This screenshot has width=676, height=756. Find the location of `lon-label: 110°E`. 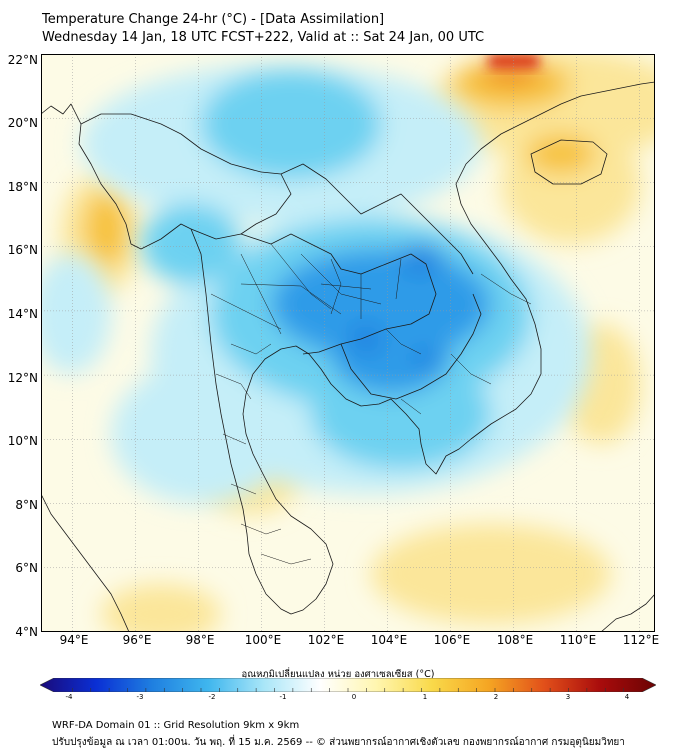

lon-label: 110°E is located at coordinates (578, 640).